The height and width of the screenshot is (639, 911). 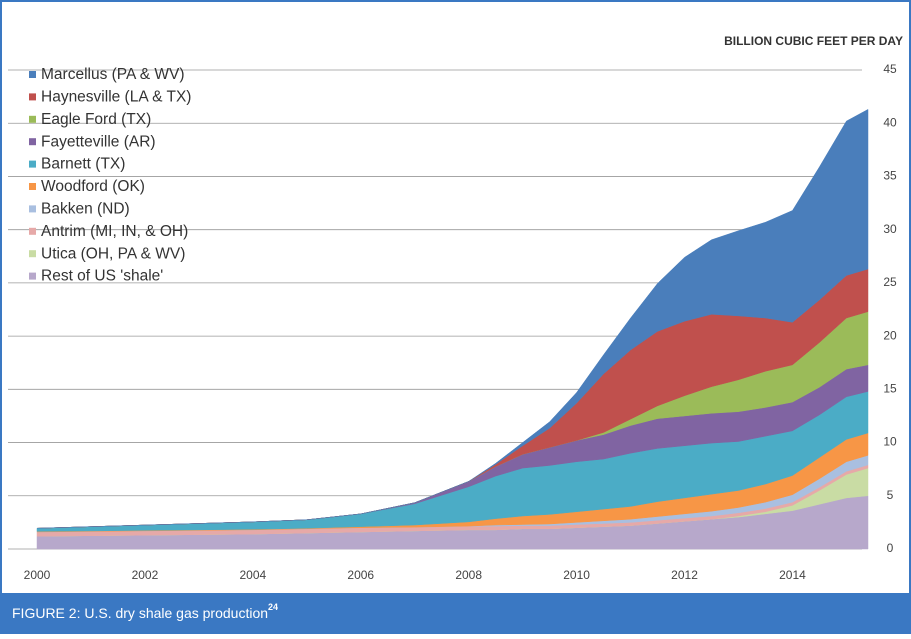 I want to click on y-tick-label: 15, so click(x=890, y=389).